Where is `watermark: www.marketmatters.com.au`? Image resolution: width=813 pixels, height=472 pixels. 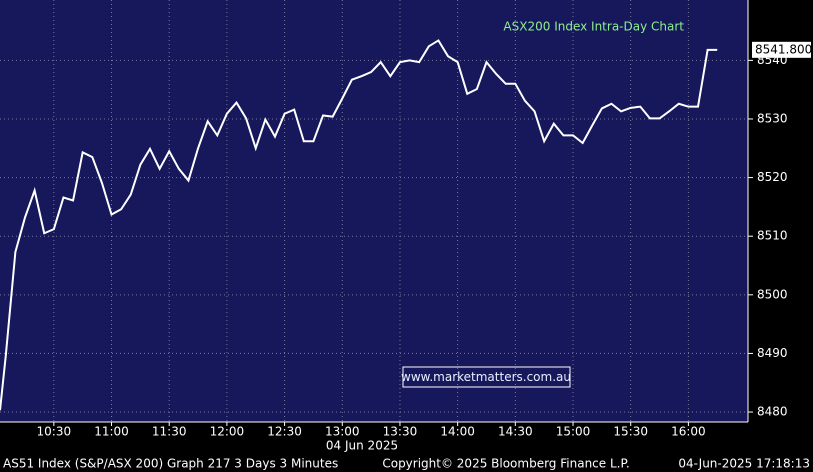
watermark: www.marketmatters.com.au is located at coordinates (486, 377).